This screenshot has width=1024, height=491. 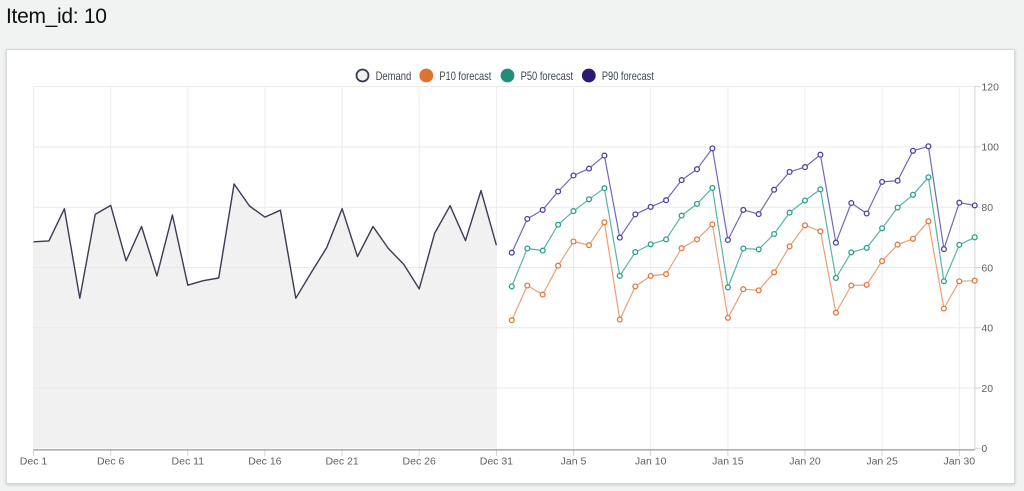 What do you see at coordinates (574, 462) in the screenshot?
I see `svg-text: Jan 5` at bounding box center [574, 462].